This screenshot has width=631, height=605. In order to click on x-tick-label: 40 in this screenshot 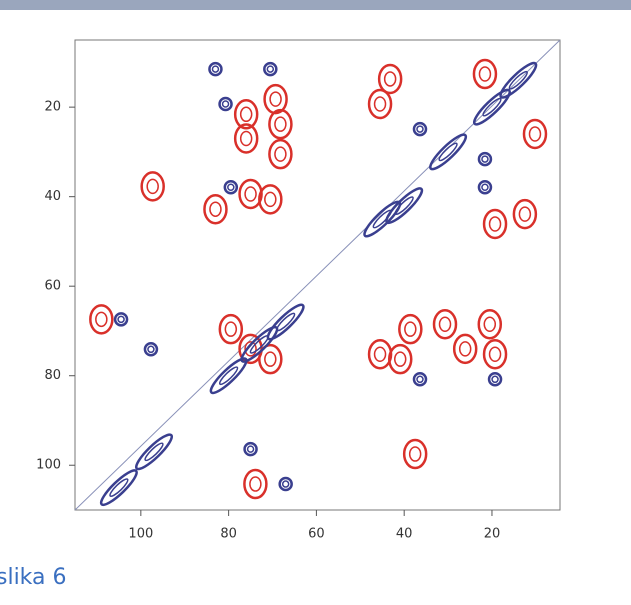, I will do `click(404, 534)`.